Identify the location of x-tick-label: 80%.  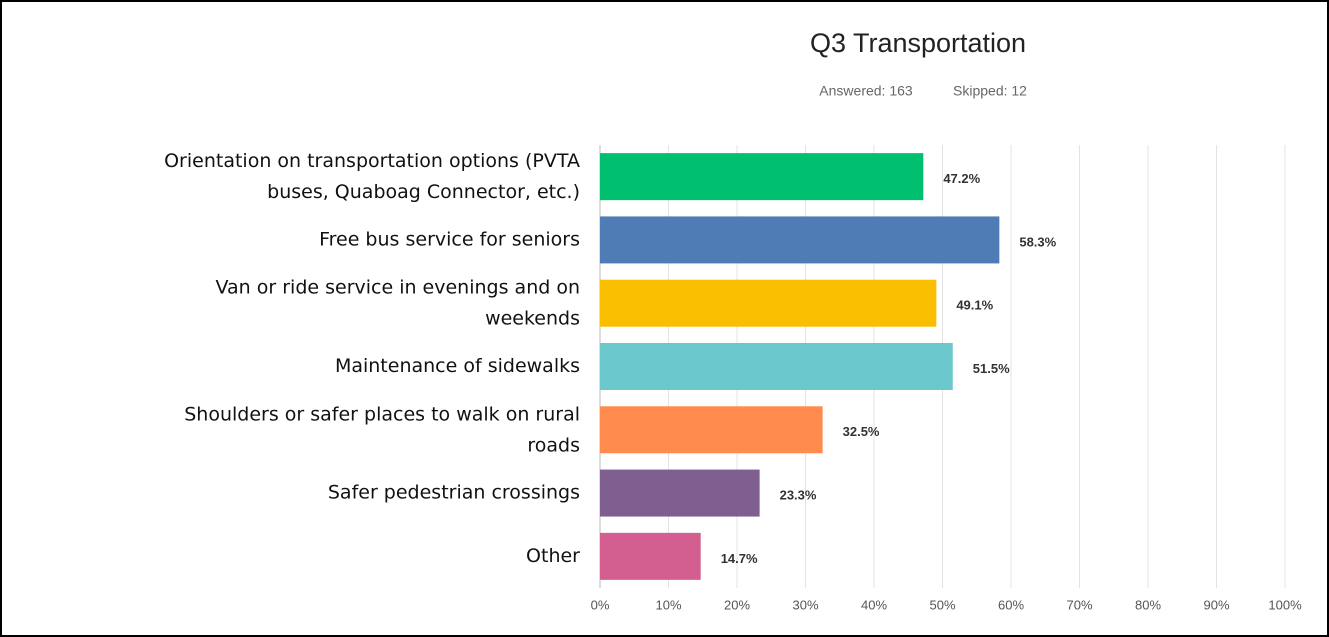
(1148, 604).